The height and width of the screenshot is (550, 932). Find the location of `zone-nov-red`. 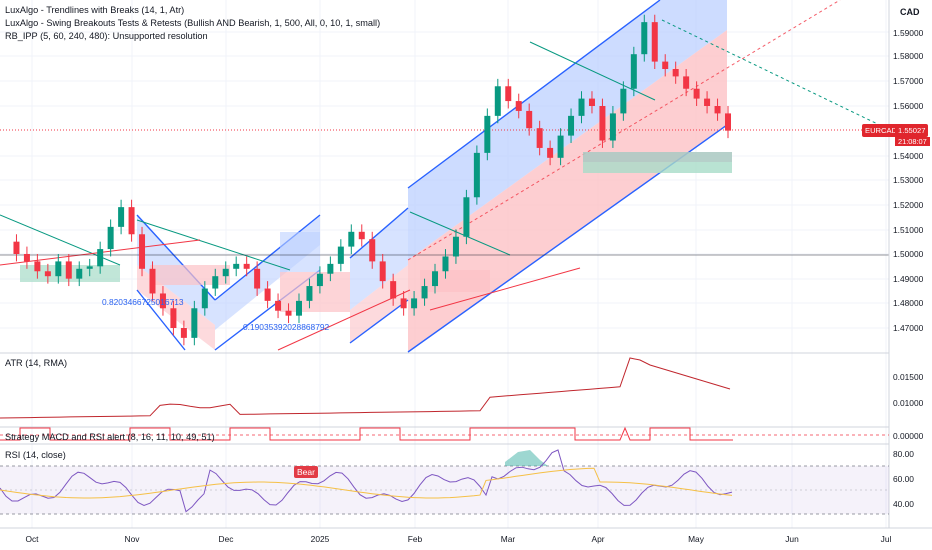

zone-nov-red is located at coordinates (190, 275).